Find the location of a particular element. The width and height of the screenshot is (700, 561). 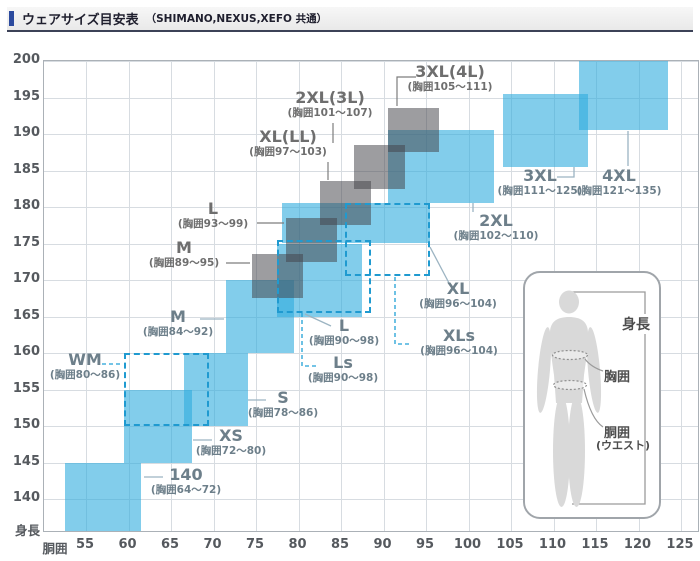

size-region-xs is located at coordinates (158, 426).